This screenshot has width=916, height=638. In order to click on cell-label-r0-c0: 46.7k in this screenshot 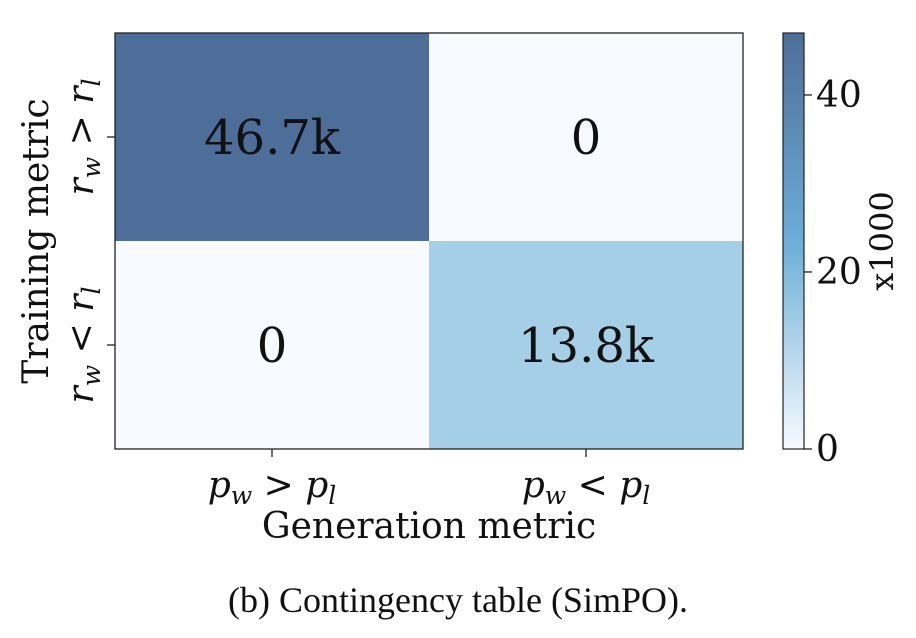, I will do `click(272, 138)`.